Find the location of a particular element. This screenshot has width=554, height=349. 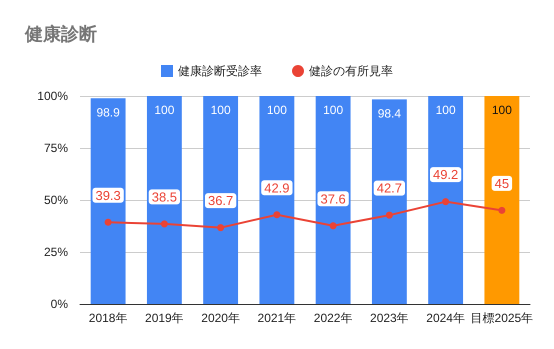

y-tick-label: 25% is located at coordinates (56, 252).